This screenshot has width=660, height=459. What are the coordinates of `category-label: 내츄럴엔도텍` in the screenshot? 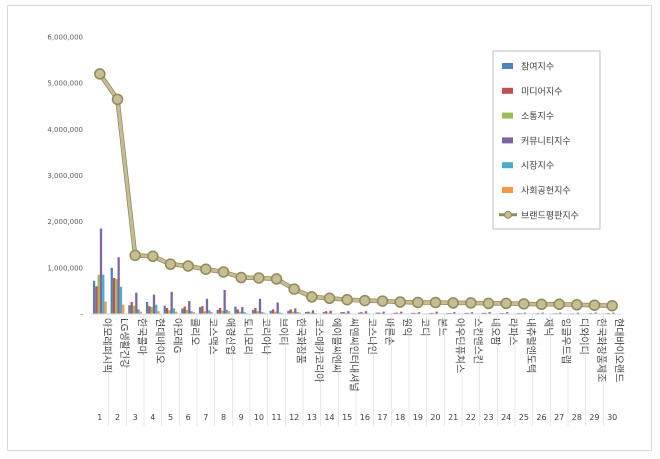 It's located at (530, 345).